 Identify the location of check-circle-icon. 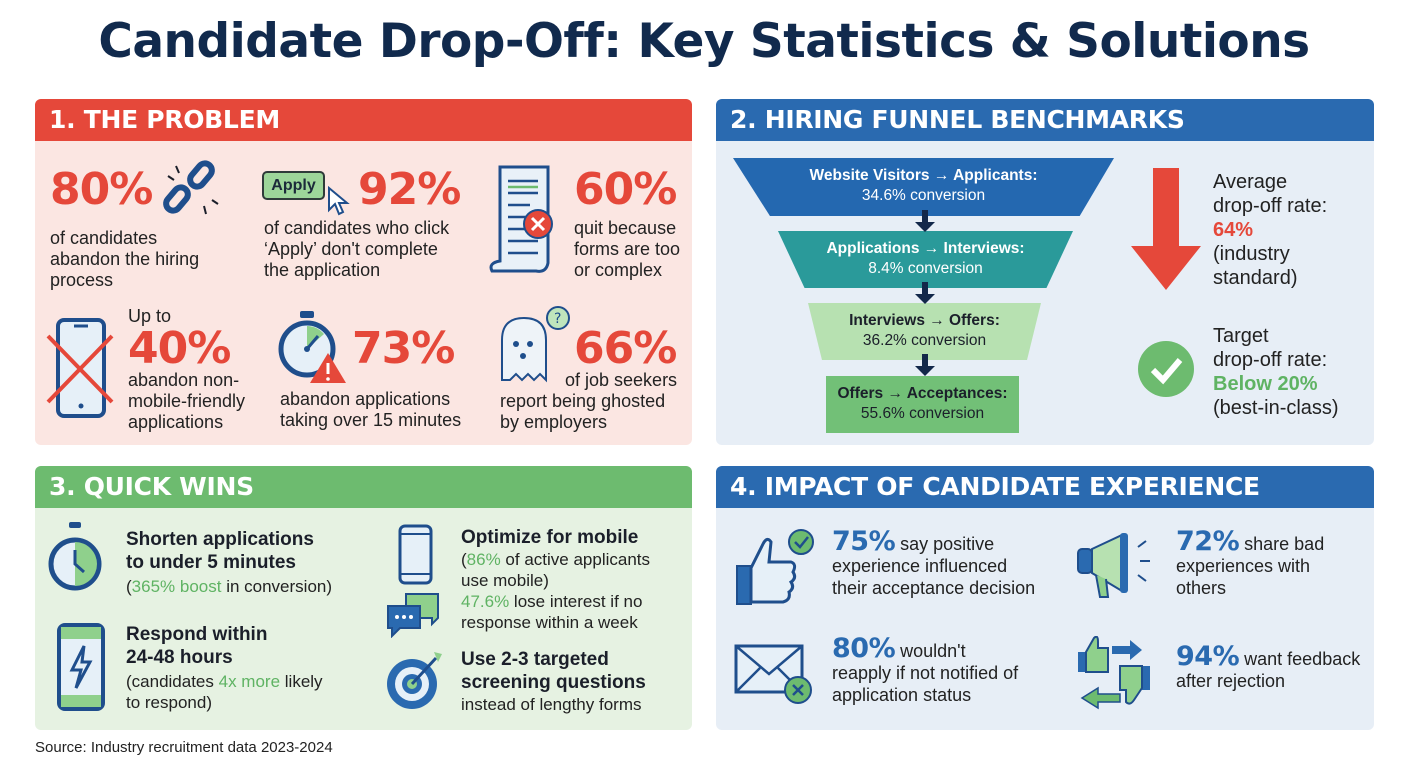
(1166, 369).